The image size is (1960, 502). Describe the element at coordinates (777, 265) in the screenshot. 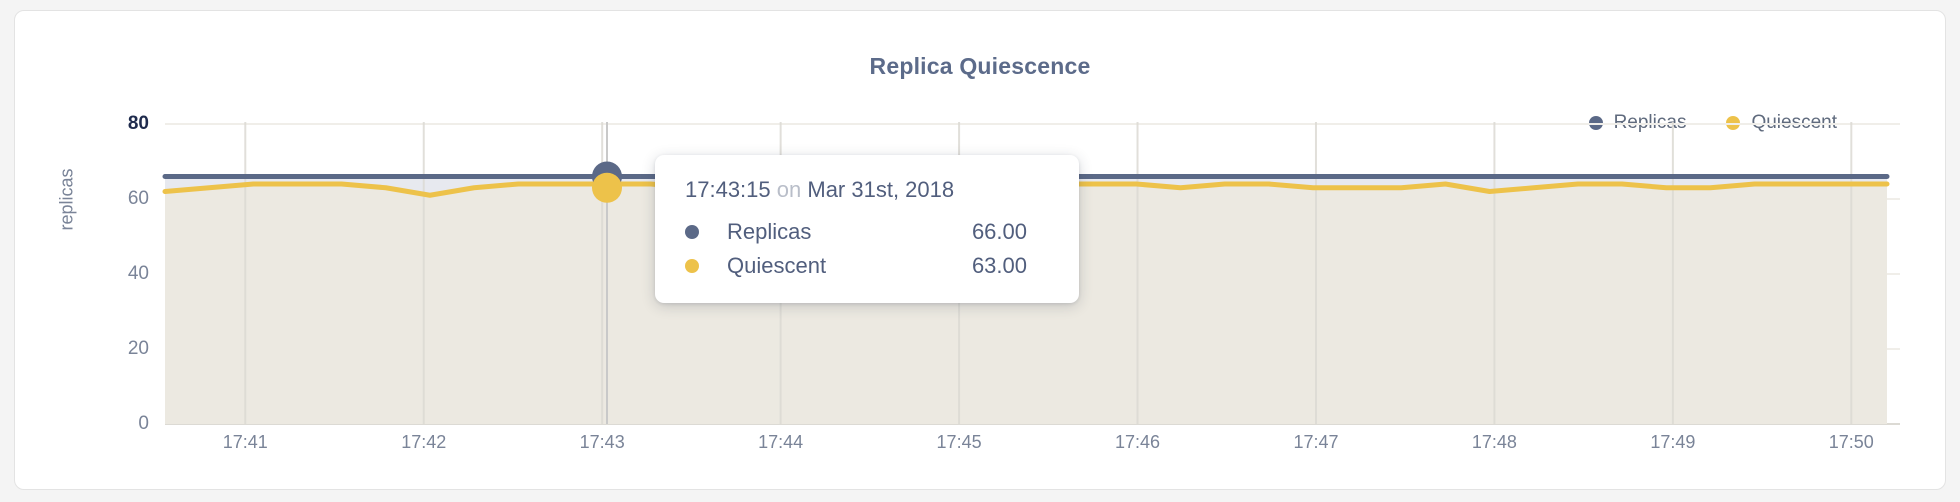

I see `tooltip-series-name: Quiescent` at that location.